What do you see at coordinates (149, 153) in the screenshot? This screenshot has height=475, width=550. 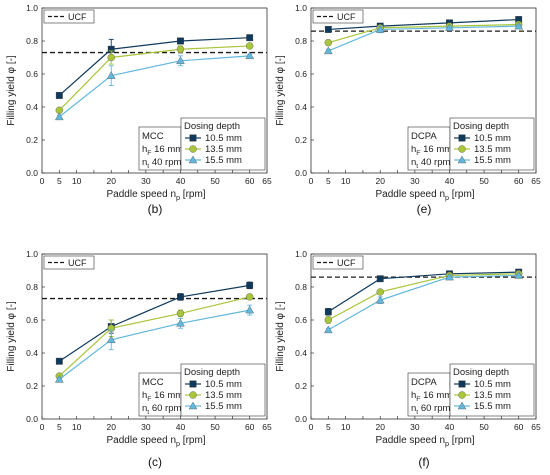 I see `info-fill-height-sub: F` at bounding box center [149, 153].